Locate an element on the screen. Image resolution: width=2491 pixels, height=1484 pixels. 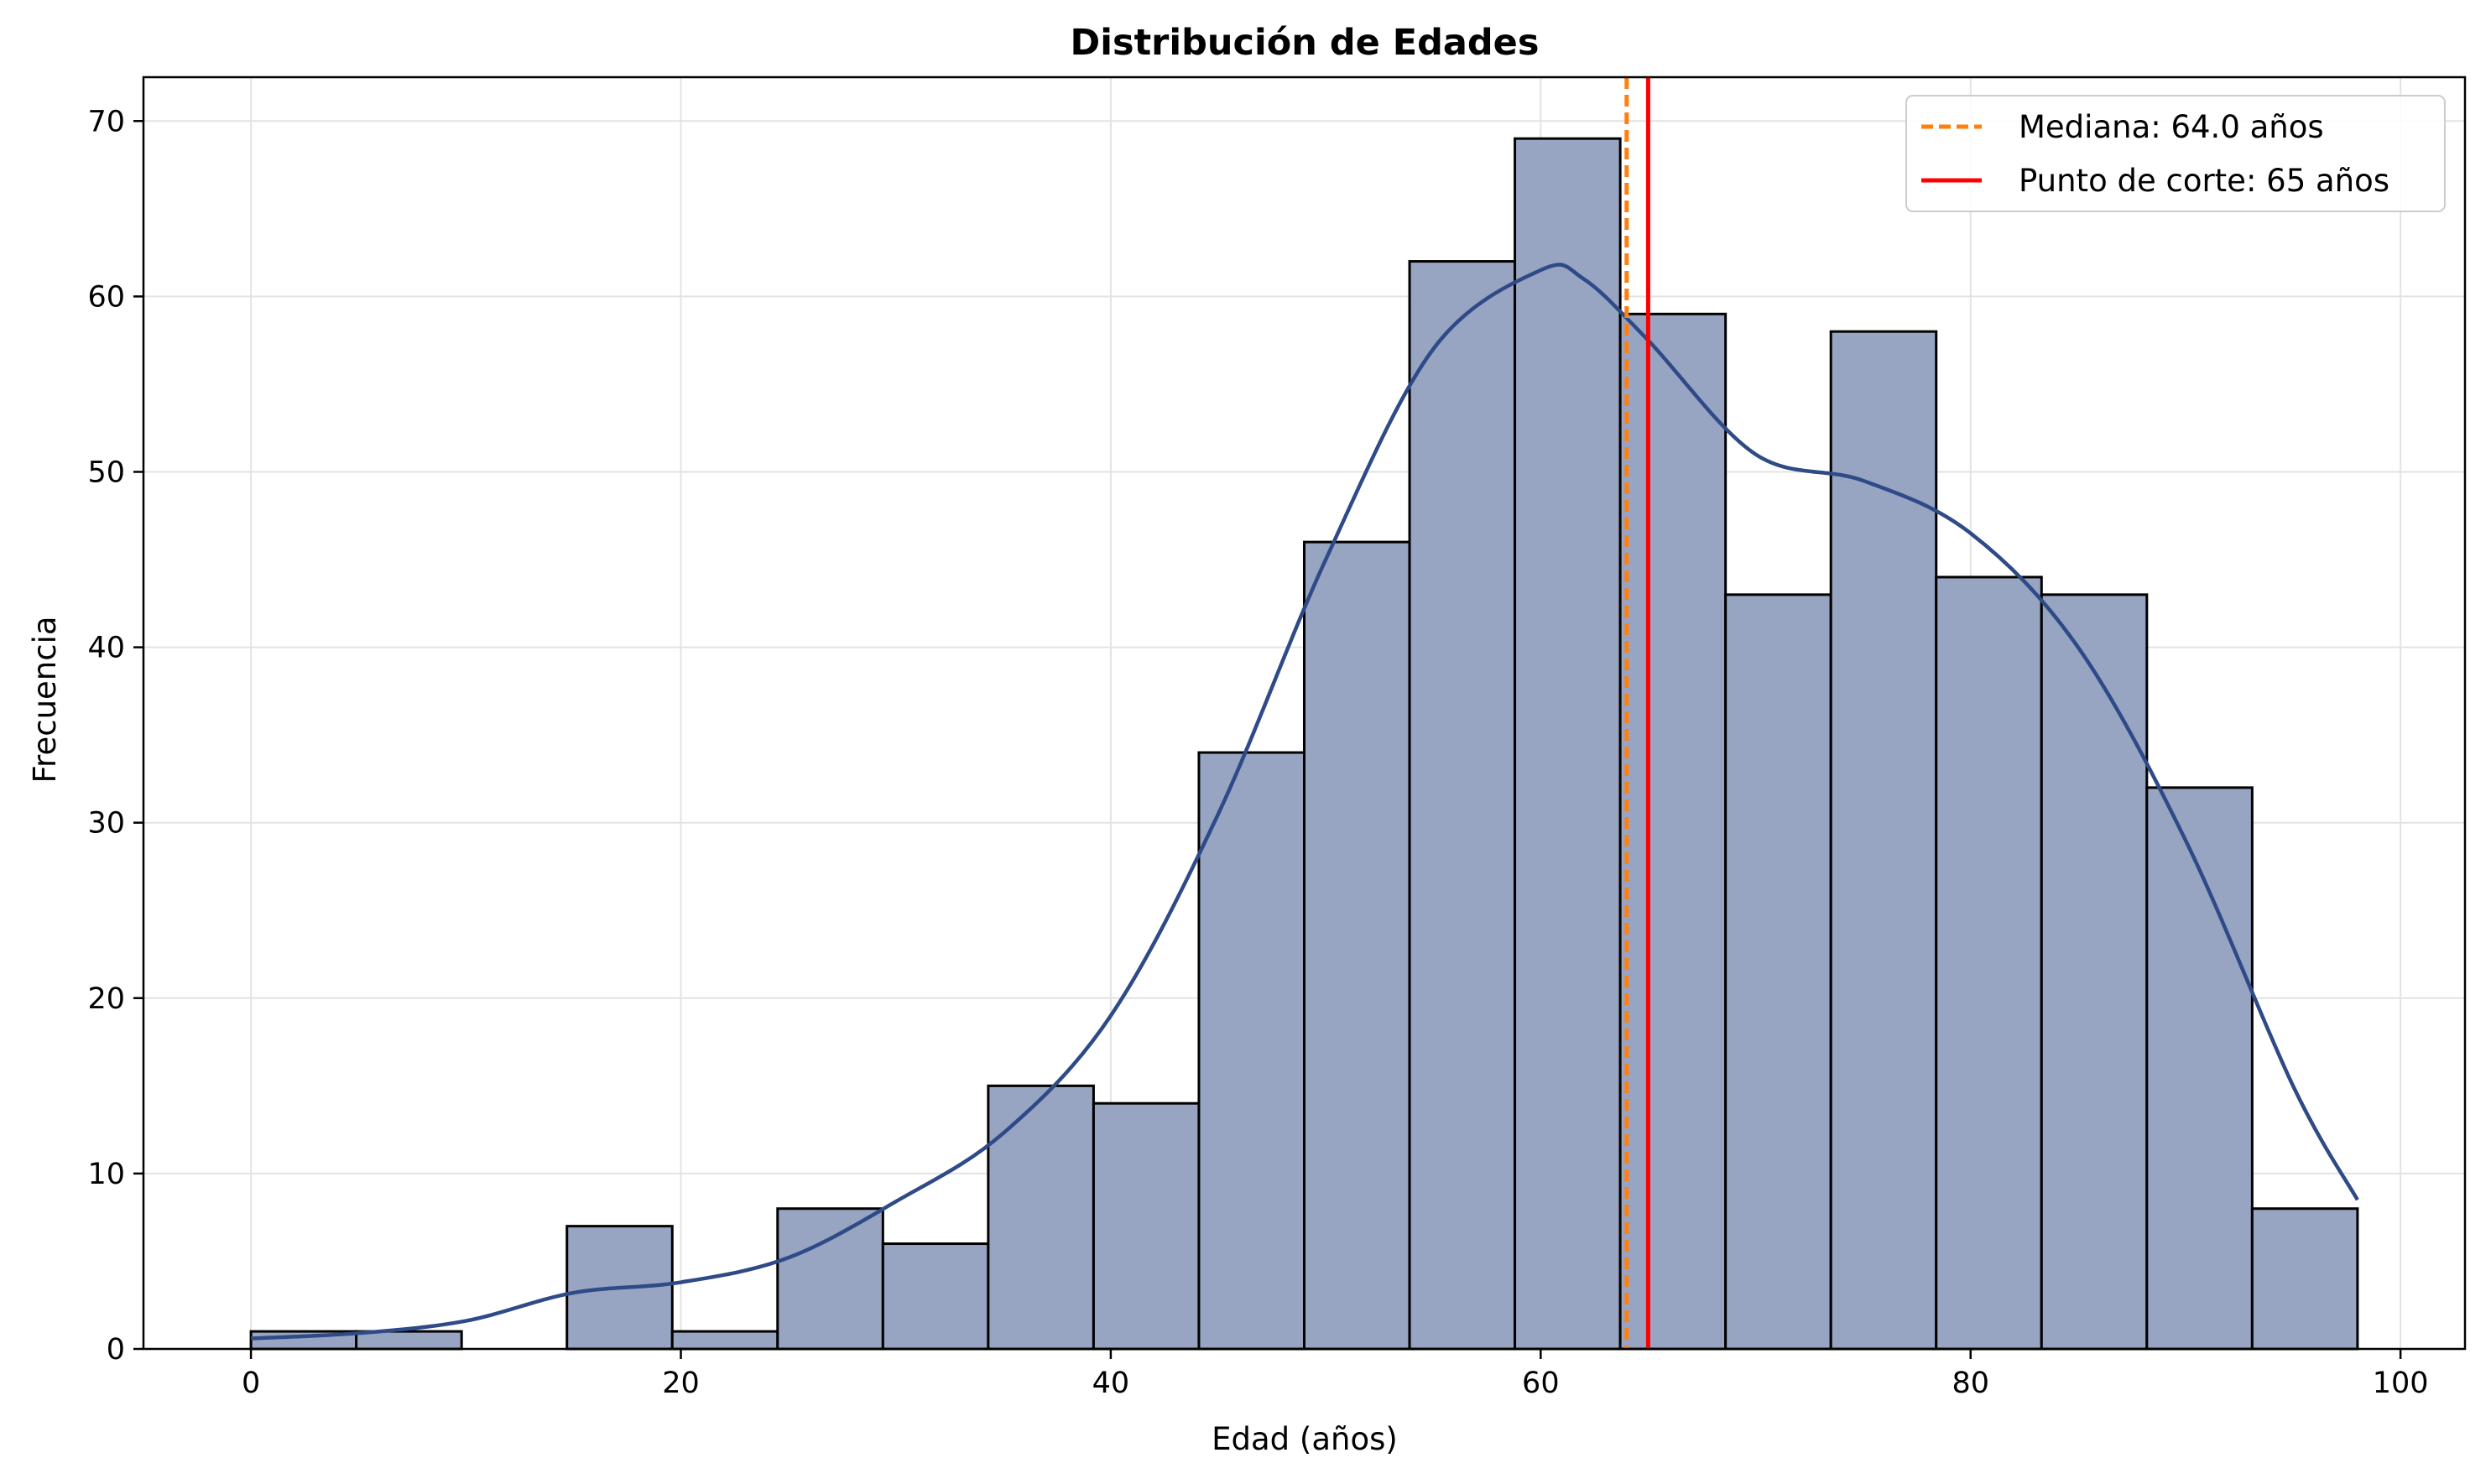
x-tick-label: 60 is located at coordinates (1541, 1383).